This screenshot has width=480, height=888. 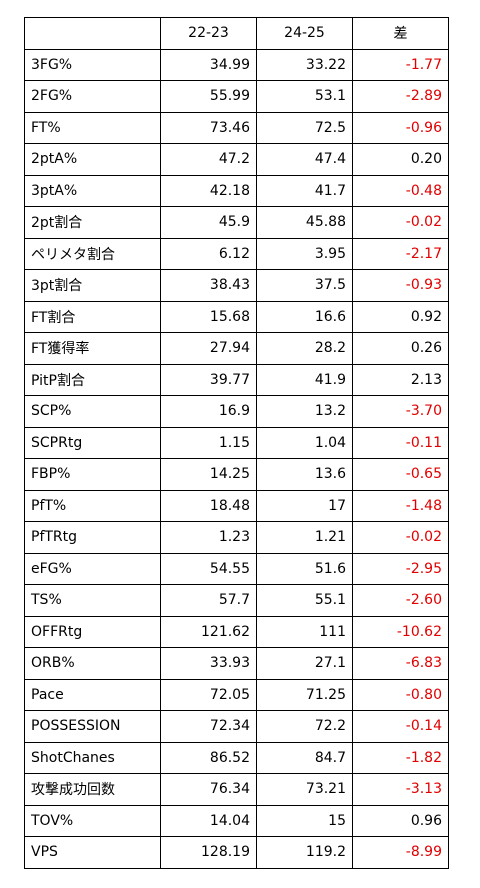 What do you see at coordinates (92, 442) in the screenshot?
I see `row-label: SCPRtg` at bounding box center [92, 442].